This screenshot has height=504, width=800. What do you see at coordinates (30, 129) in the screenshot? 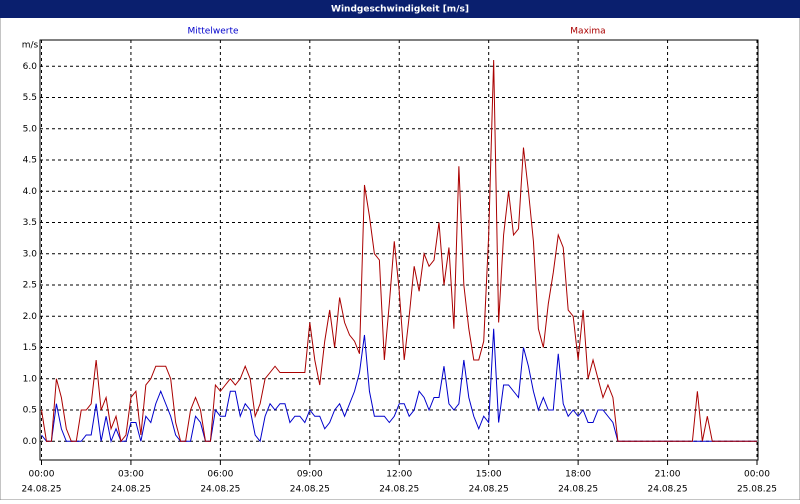
I see `y-tick-label: 5.0` at bounding box center [30, 129].